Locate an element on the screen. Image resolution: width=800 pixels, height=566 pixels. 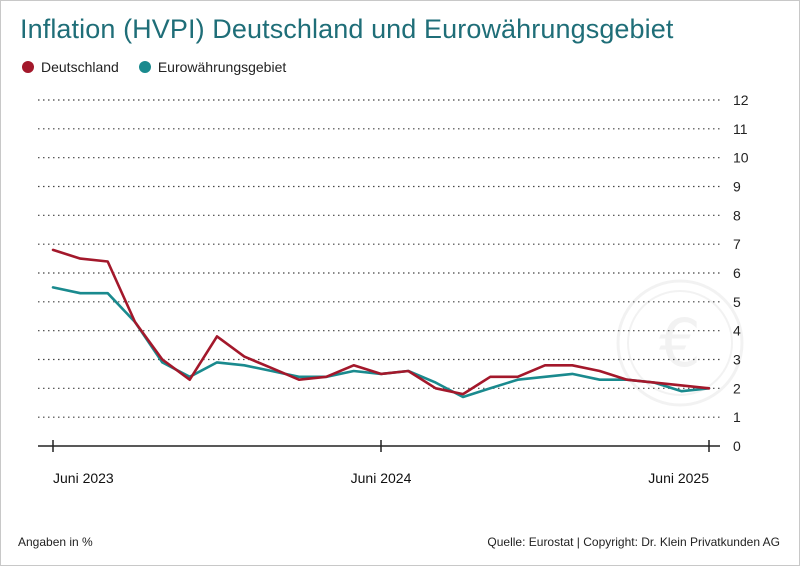
y-tick-label-2: 2 is located at coordinates (737, 388).